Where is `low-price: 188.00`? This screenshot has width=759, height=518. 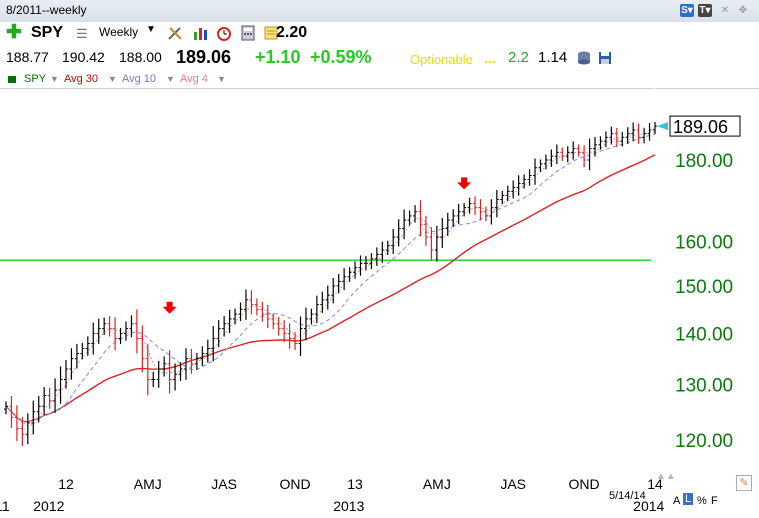
low-price: 188.00 is located at coordinates (140, 57).